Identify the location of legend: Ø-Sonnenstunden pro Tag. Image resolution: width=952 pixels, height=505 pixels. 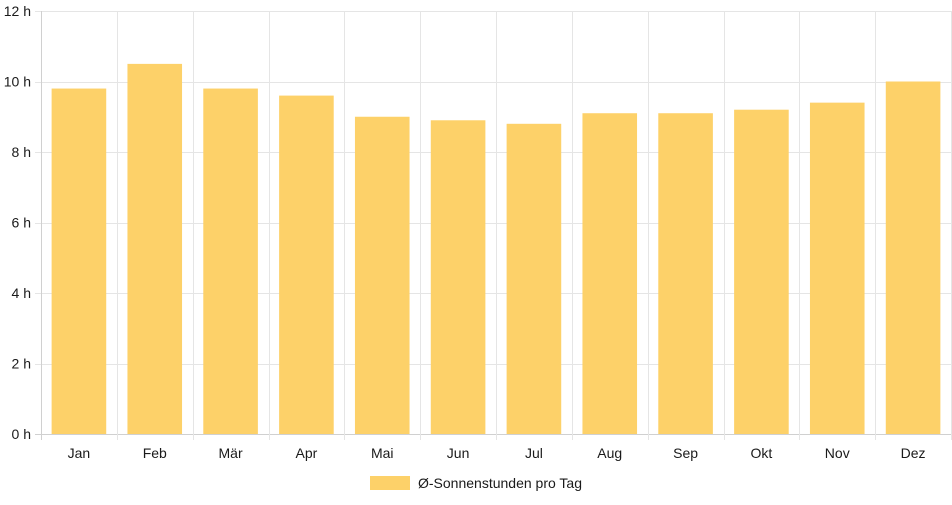
(476, 483).